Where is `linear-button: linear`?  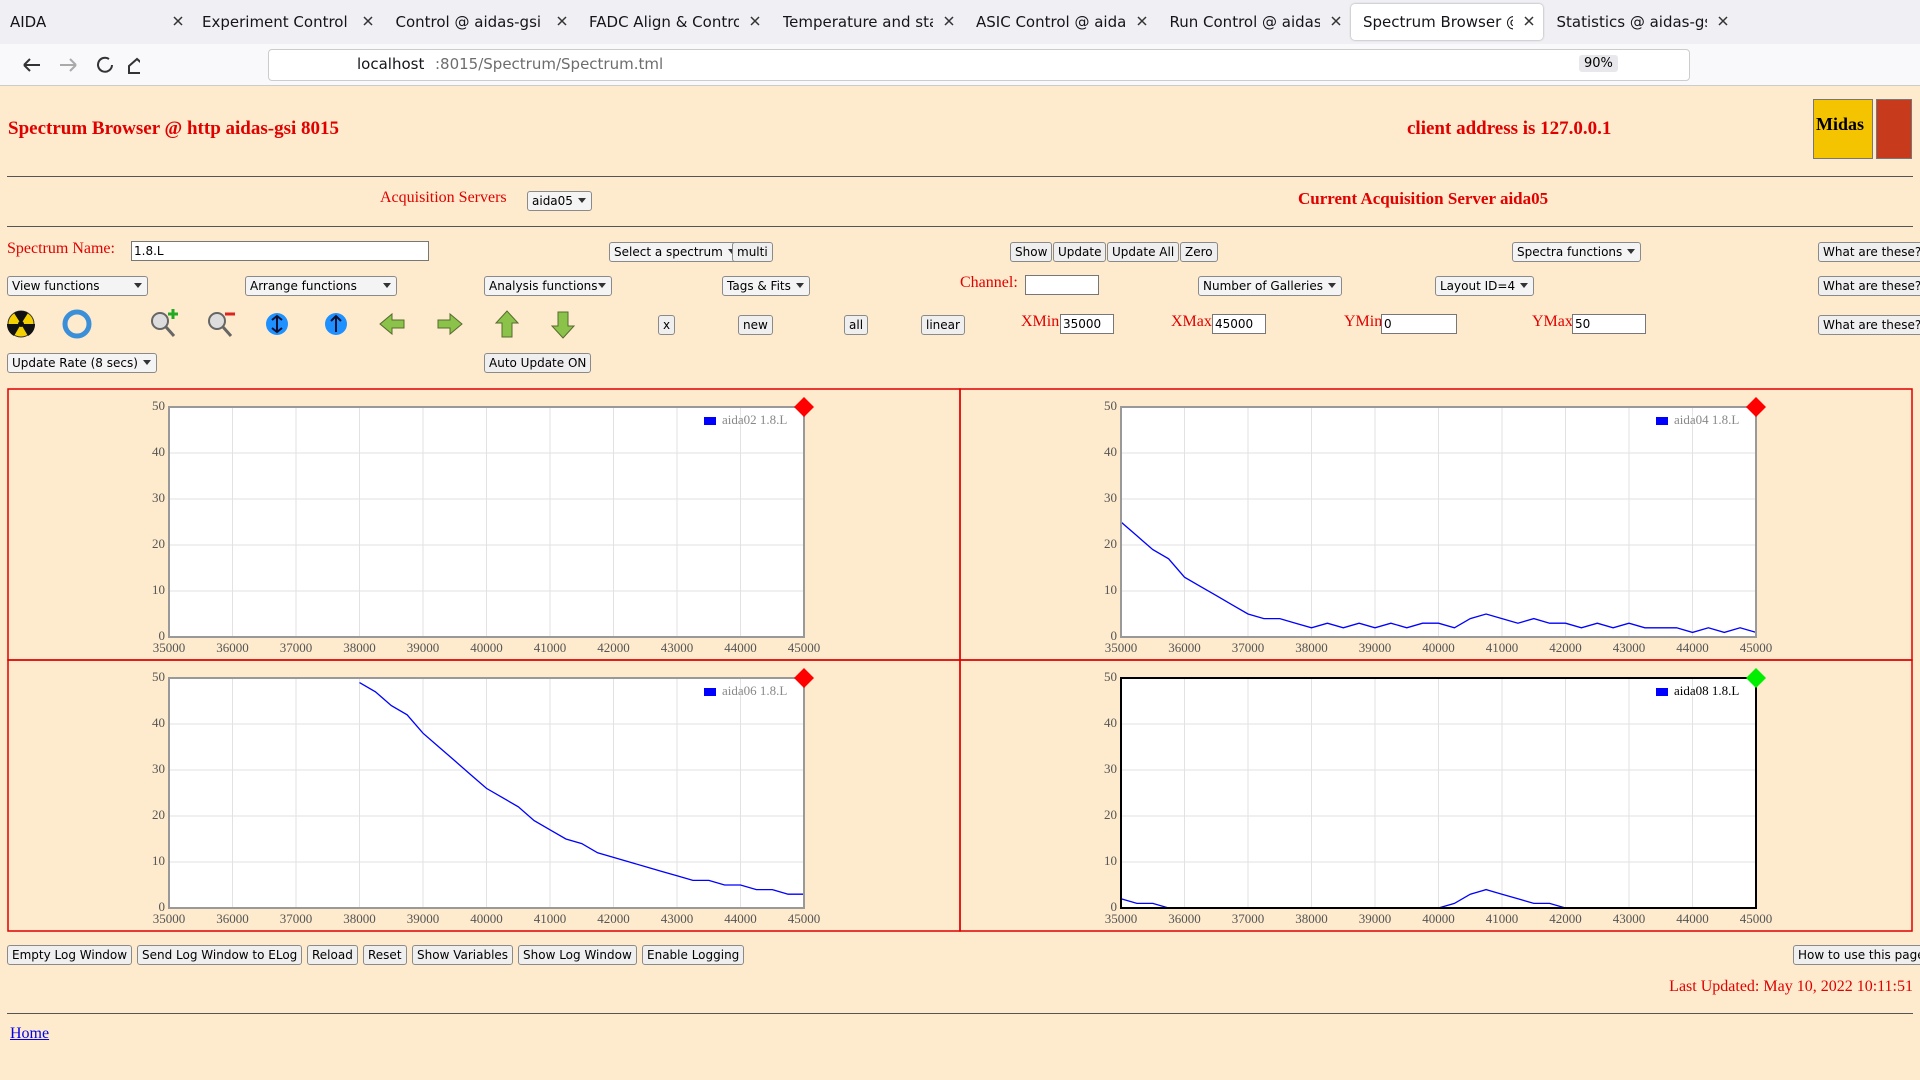 linear-button: linear is located at coordinates (943, 325).